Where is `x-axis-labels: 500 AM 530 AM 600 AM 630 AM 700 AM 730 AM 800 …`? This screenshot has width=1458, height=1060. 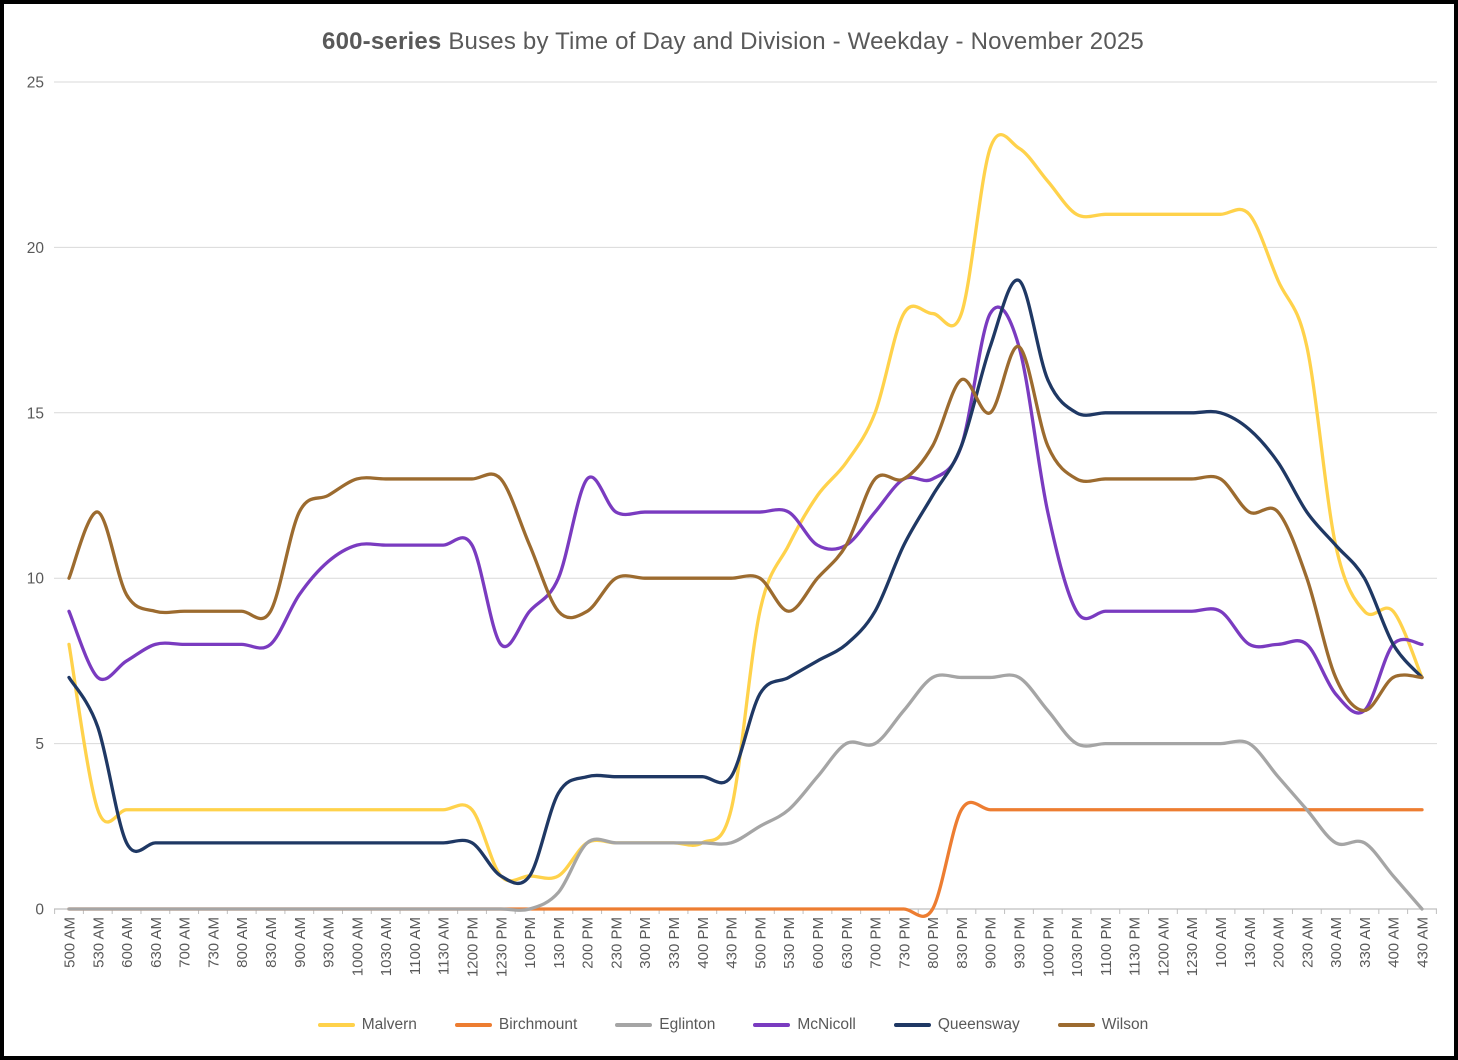
x-axis-labels: 500 AM 530 AM 600 AM 630 AM 700 AM 730 AM 800 … is located at coordinates (747, 947).